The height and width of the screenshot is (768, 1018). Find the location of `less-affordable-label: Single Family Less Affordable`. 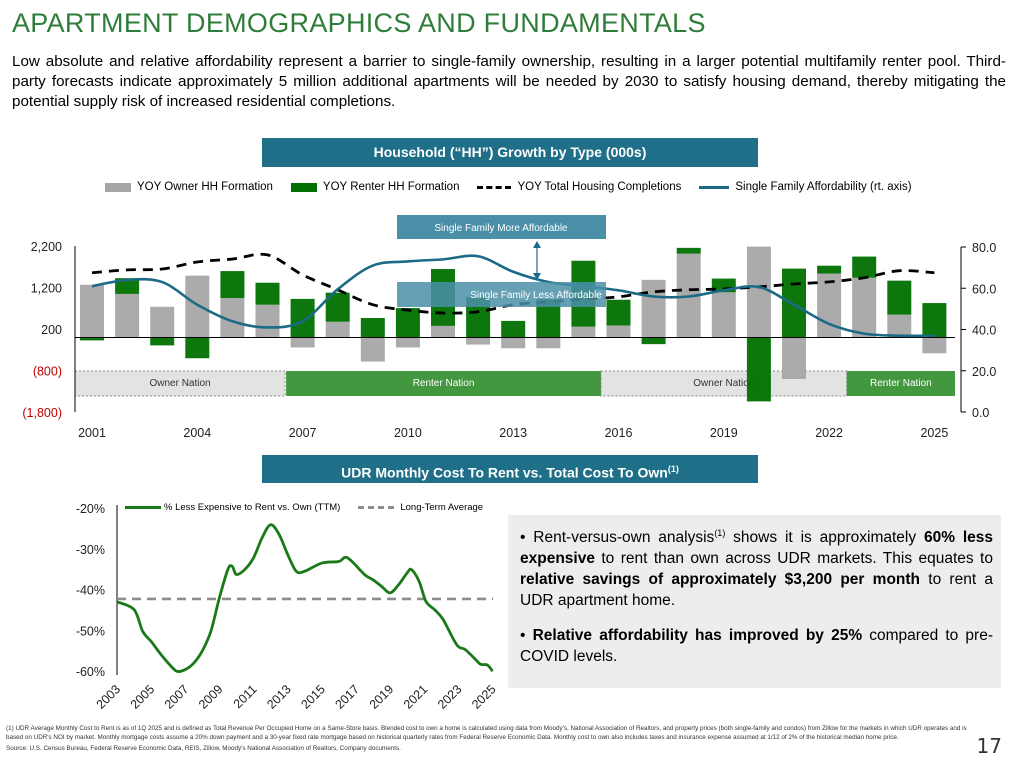

less-affordable-label: Single Family Less Affordable is located at coordinates (536, 295).